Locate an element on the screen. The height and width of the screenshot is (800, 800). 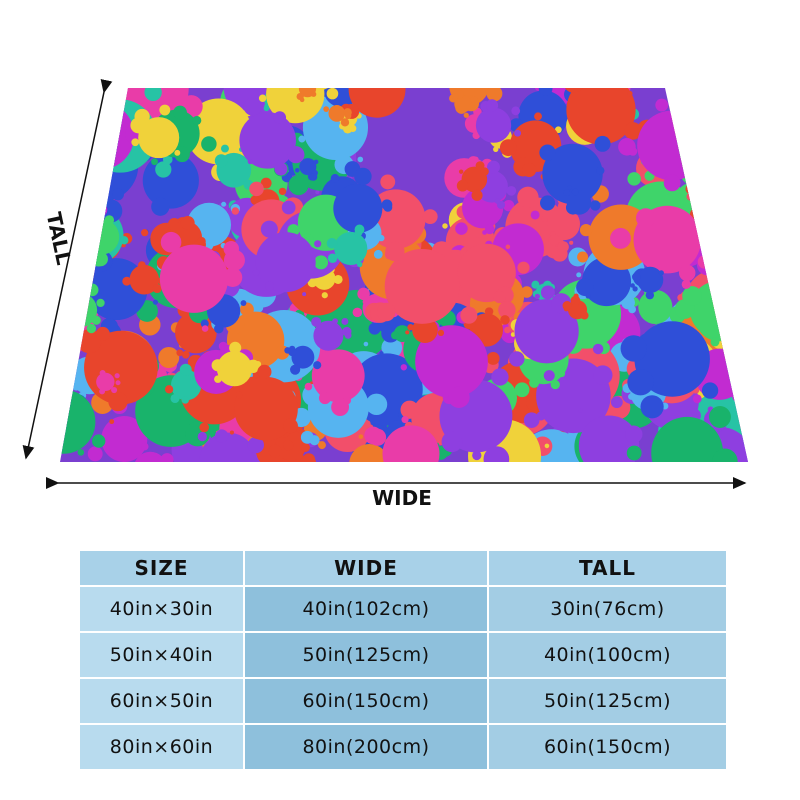
tall-arrow is located at coordinates (67, 269).